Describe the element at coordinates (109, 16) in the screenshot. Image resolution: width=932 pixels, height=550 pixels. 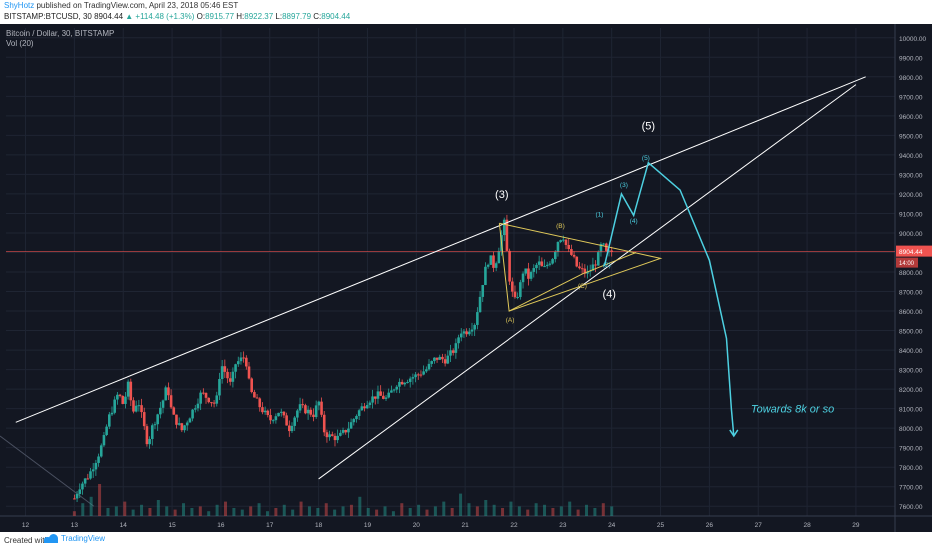
I see `last-price: 8904.44` at that location.